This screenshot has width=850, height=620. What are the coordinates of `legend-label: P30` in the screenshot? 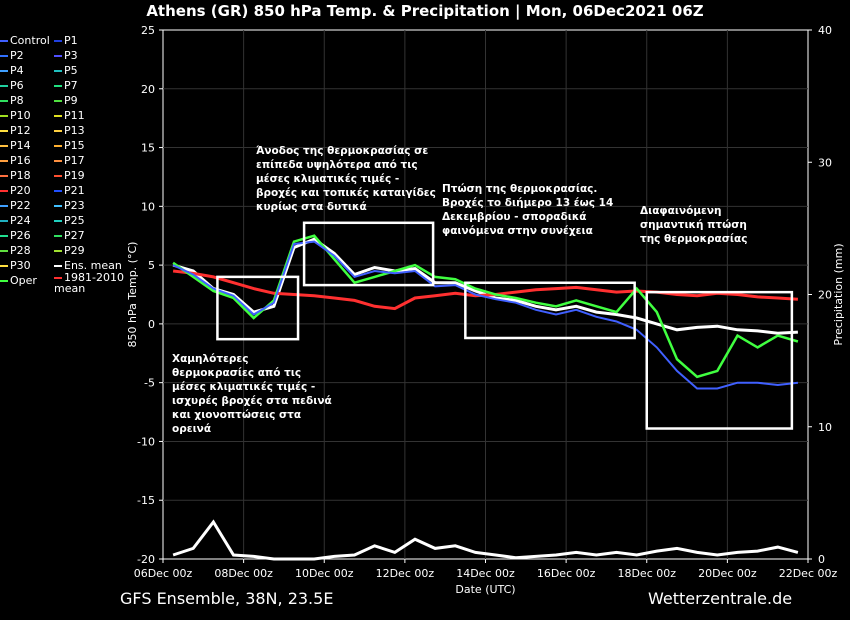 It's located at (20, 265).